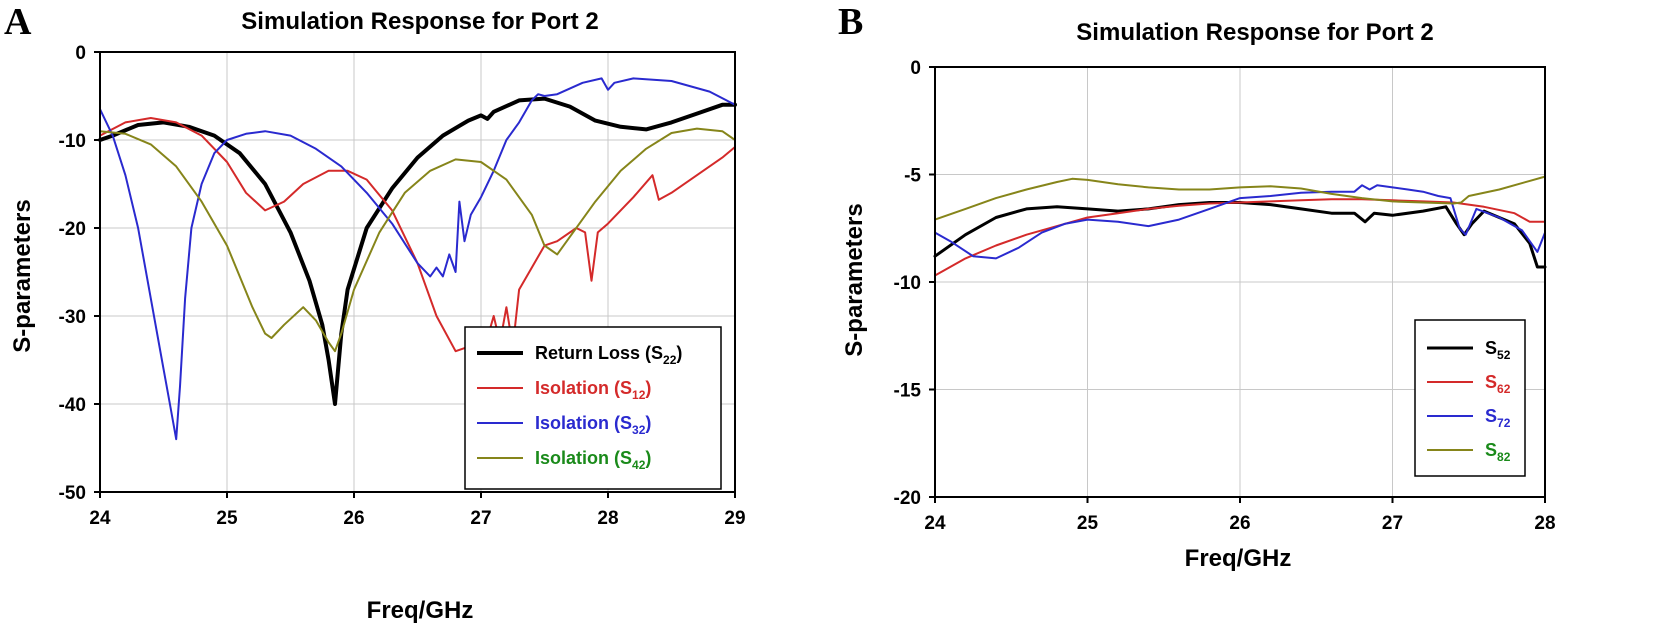  I want to click on y-tick-label-a-0: 0, so click(80, 53).